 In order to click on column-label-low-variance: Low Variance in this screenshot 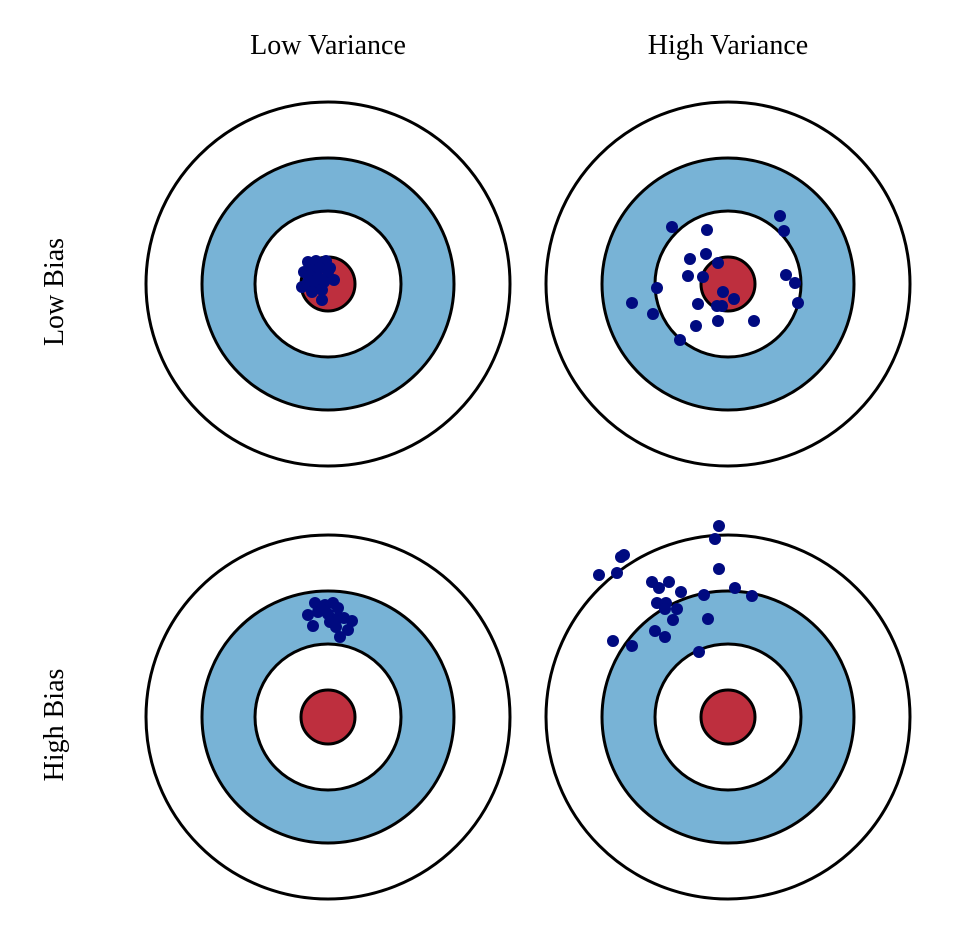, I will do `click(328, 45)`.